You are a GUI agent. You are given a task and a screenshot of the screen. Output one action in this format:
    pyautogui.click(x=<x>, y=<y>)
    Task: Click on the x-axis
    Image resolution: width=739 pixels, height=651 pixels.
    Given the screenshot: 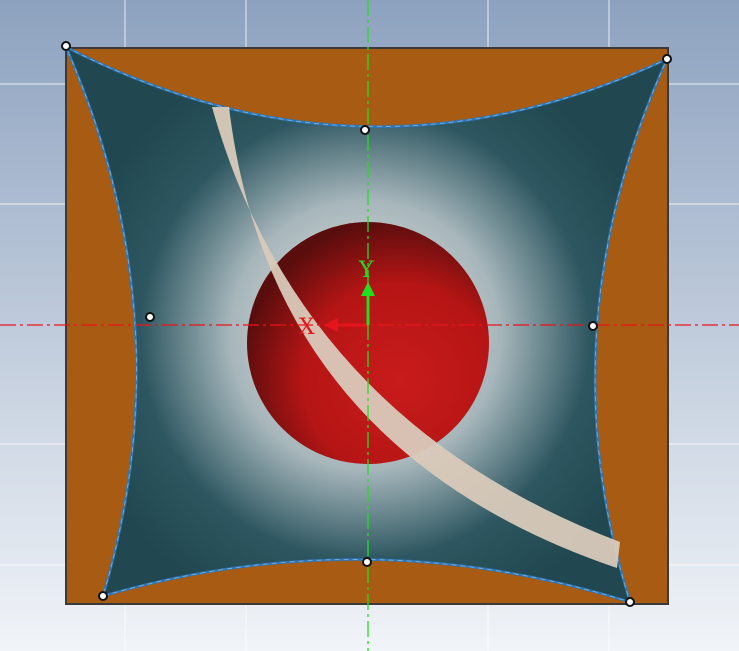 What is the action you would take?
    pyautogui.click(x=369, y=325)
    